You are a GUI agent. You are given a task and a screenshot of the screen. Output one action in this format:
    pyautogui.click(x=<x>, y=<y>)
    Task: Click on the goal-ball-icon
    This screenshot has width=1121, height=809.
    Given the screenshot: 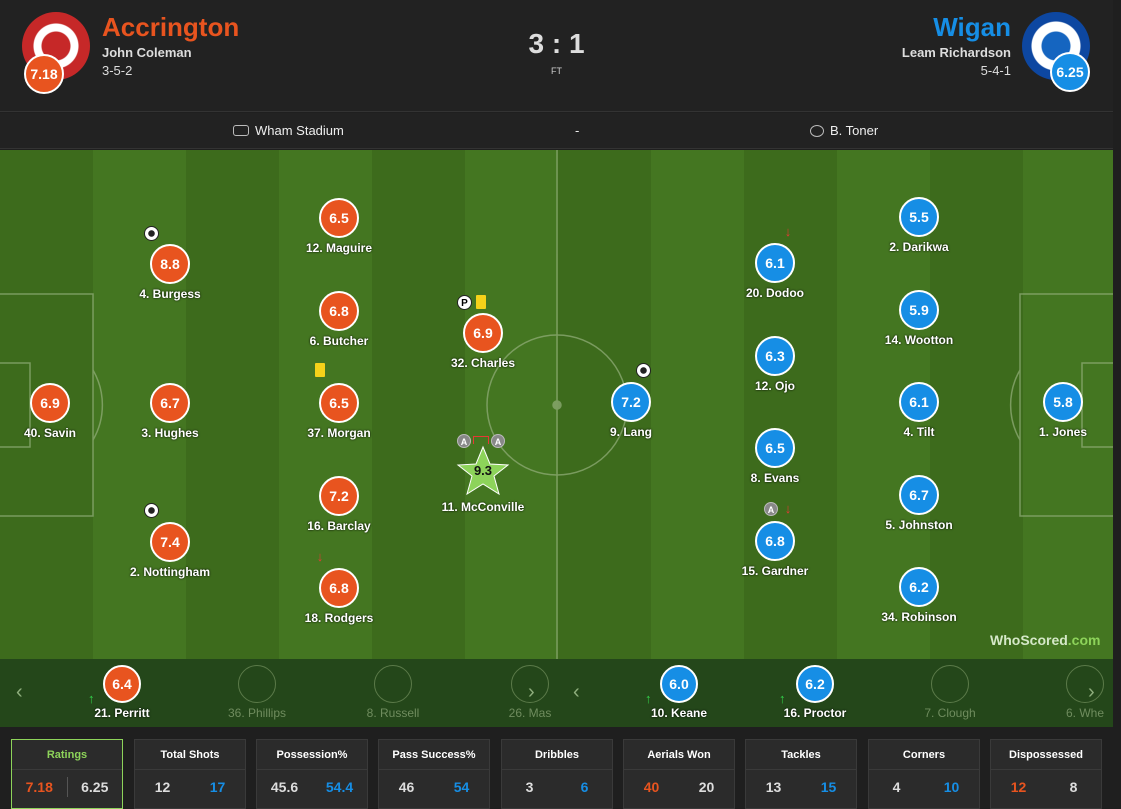 What is the action you would take?
    pyautogui.click(x=151, y=233)
    